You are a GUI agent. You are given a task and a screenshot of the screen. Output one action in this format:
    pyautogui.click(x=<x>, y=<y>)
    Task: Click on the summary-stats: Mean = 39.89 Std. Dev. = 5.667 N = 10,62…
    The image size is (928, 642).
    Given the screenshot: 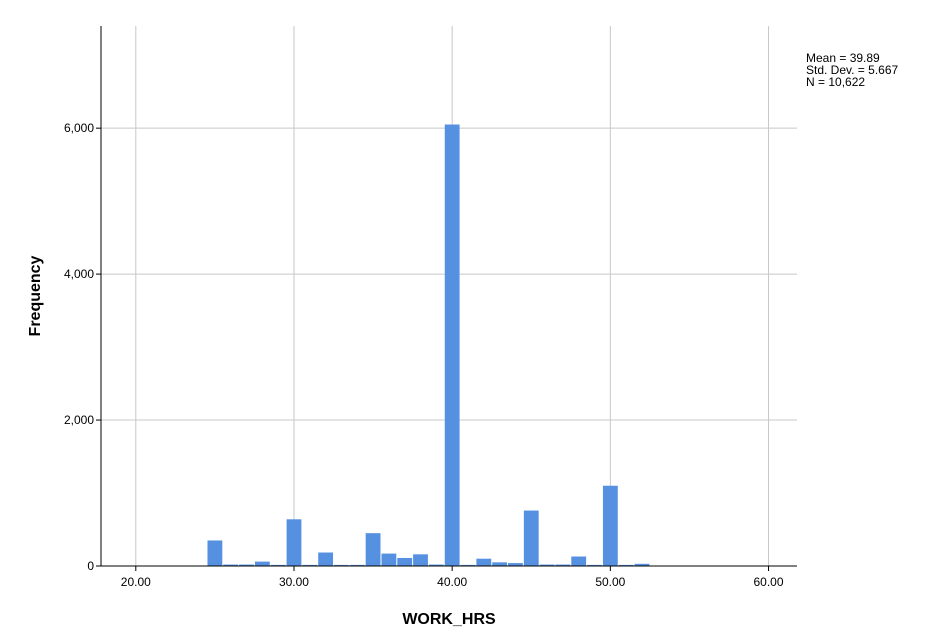 What is the action you would take?
    pyautogui.click(x=852, y=70)
    